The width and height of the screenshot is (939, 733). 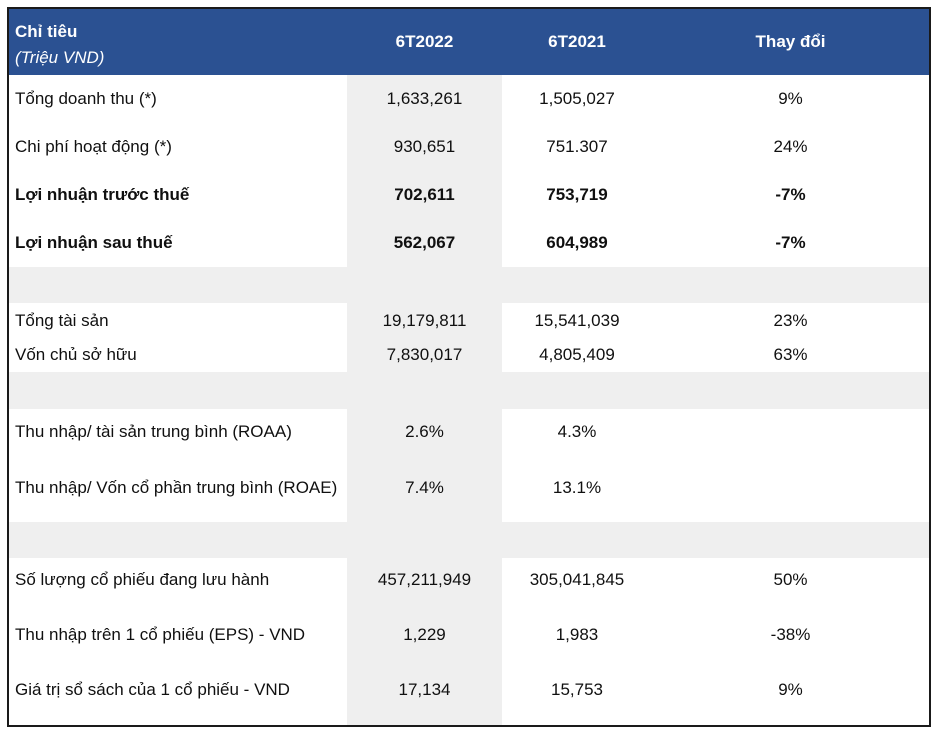 What do you see at coordinates (577, 98) in the screenshot?
I see `value-6t2021: 1,505,027` at bounding box center [577, 98].